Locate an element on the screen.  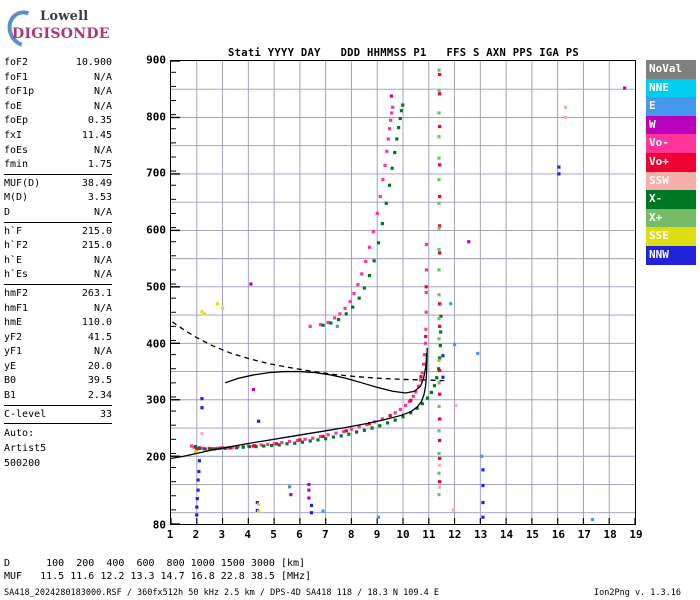
x-tick-8: 8 is located at coordinates (351, 534).